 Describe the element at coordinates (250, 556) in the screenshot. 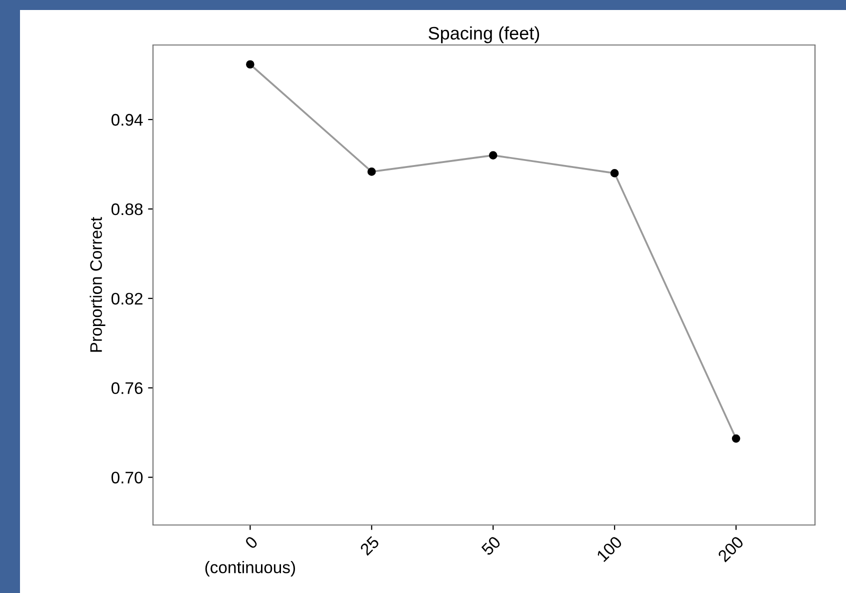

I see `category-label: 0 (continuous)` at that location.